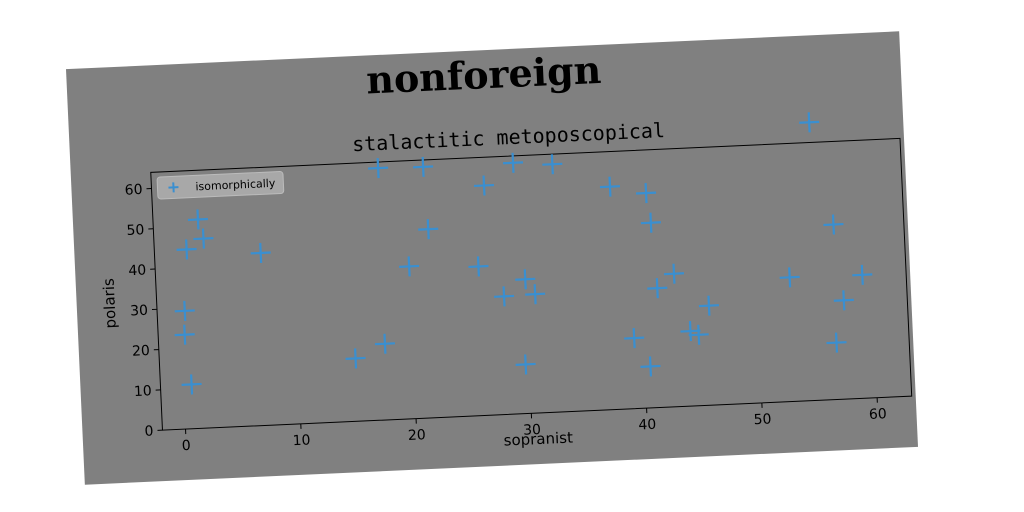 This screenshot has height=512, width=1024. I want to click on y-tick-label: 60, so click(133, 190).